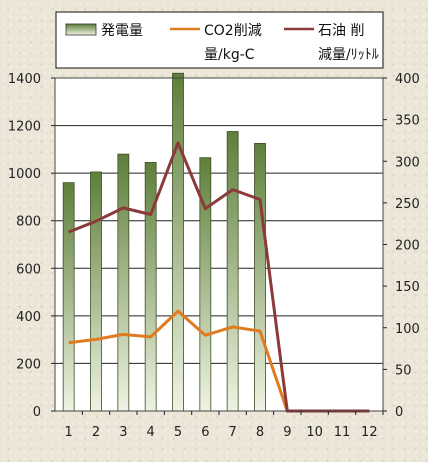 The image size is (428, 462). I want to click on legend-box, so click(219, 40).